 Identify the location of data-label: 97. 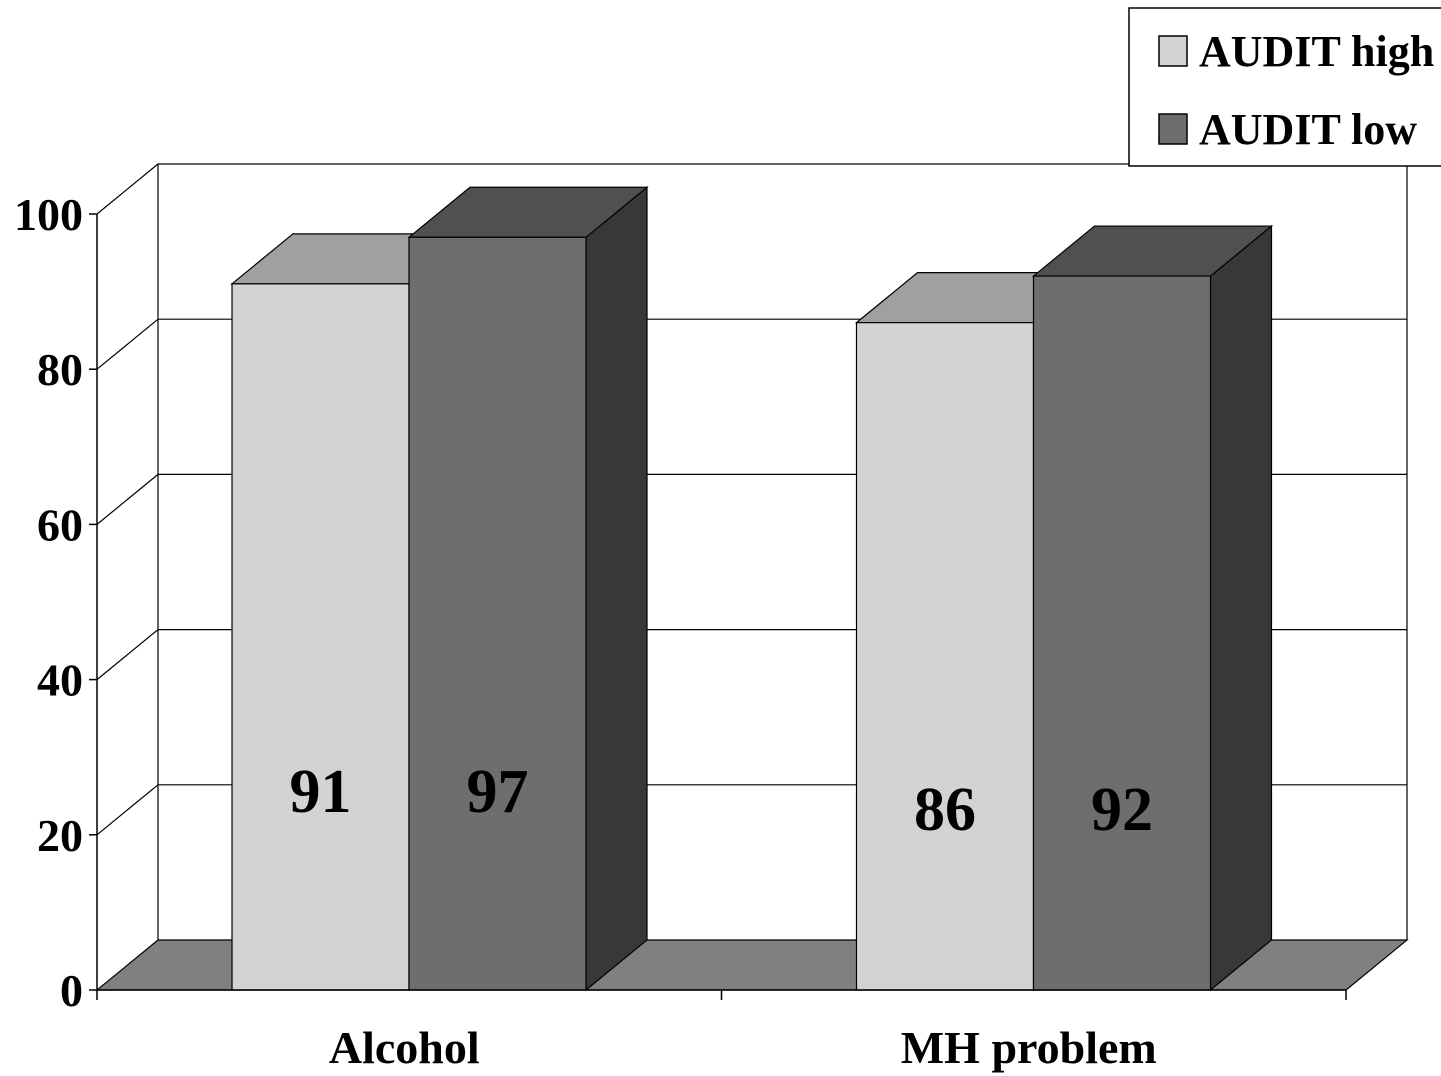
(498, 792).